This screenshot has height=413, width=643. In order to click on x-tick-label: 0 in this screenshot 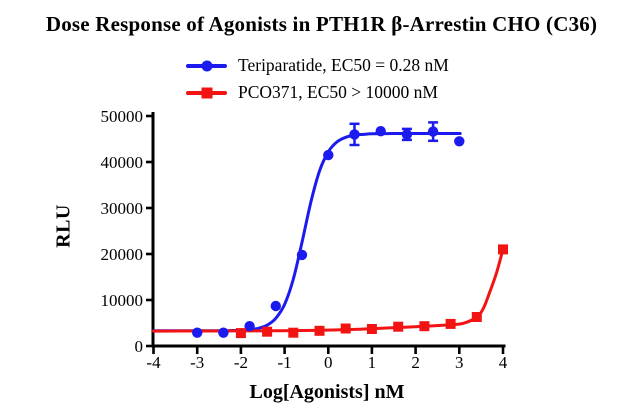, I will do `click(328, 362)`.